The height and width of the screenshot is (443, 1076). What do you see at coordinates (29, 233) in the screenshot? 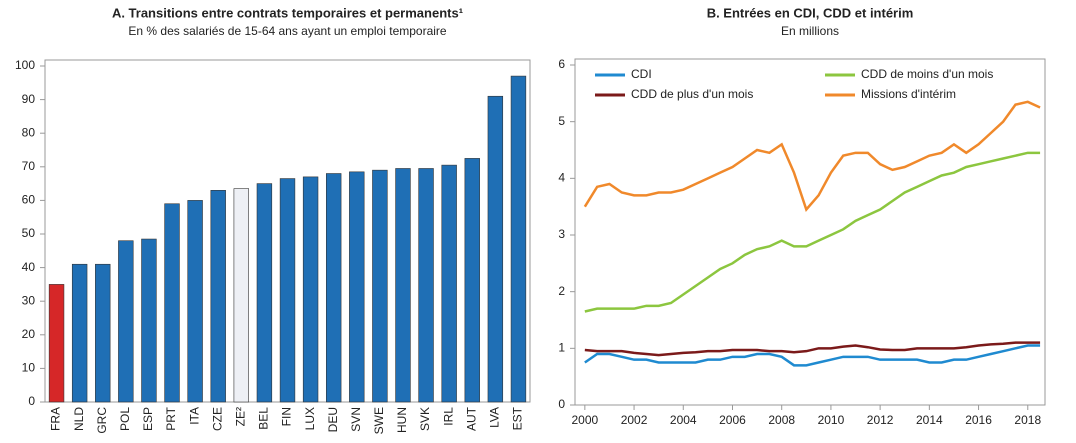
I see `y-tick-label: 50` at bounding box center [29, 233].